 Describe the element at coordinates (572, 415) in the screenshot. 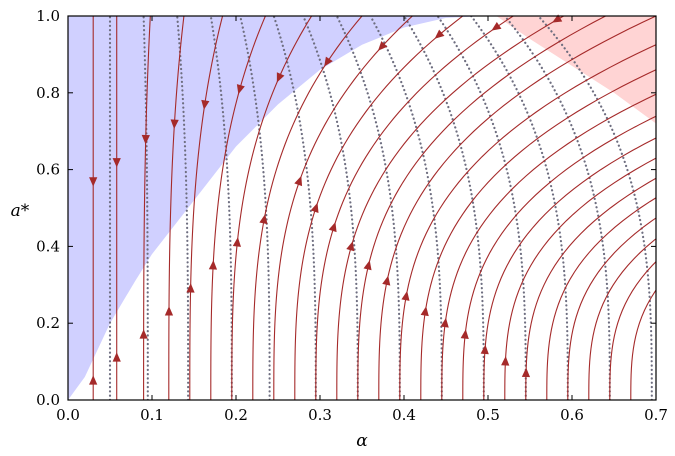

I see `x-tick-label-6: 0.6` at that location.